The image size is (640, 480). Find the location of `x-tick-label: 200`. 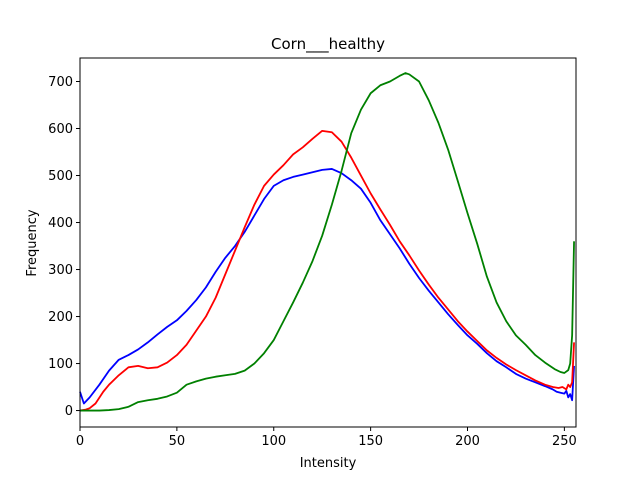

x-tick-label: 200 is located at coordinates (467, 441).